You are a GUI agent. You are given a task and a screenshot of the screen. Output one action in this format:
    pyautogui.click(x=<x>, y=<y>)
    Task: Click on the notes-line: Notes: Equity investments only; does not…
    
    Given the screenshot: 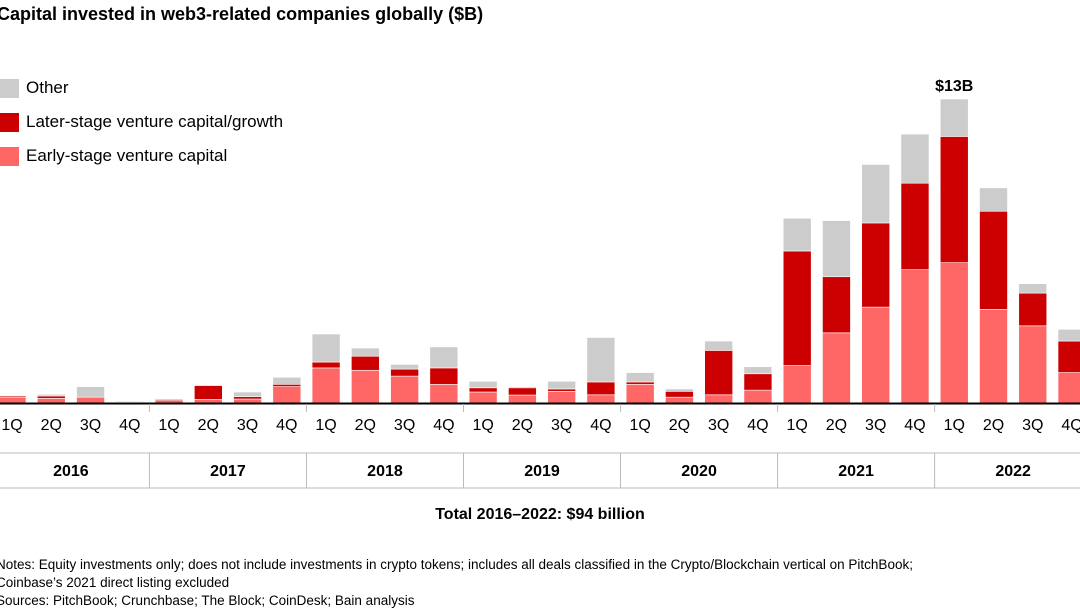 What is the action you would take?
    pyautogui.click(x=456, y=564)
    